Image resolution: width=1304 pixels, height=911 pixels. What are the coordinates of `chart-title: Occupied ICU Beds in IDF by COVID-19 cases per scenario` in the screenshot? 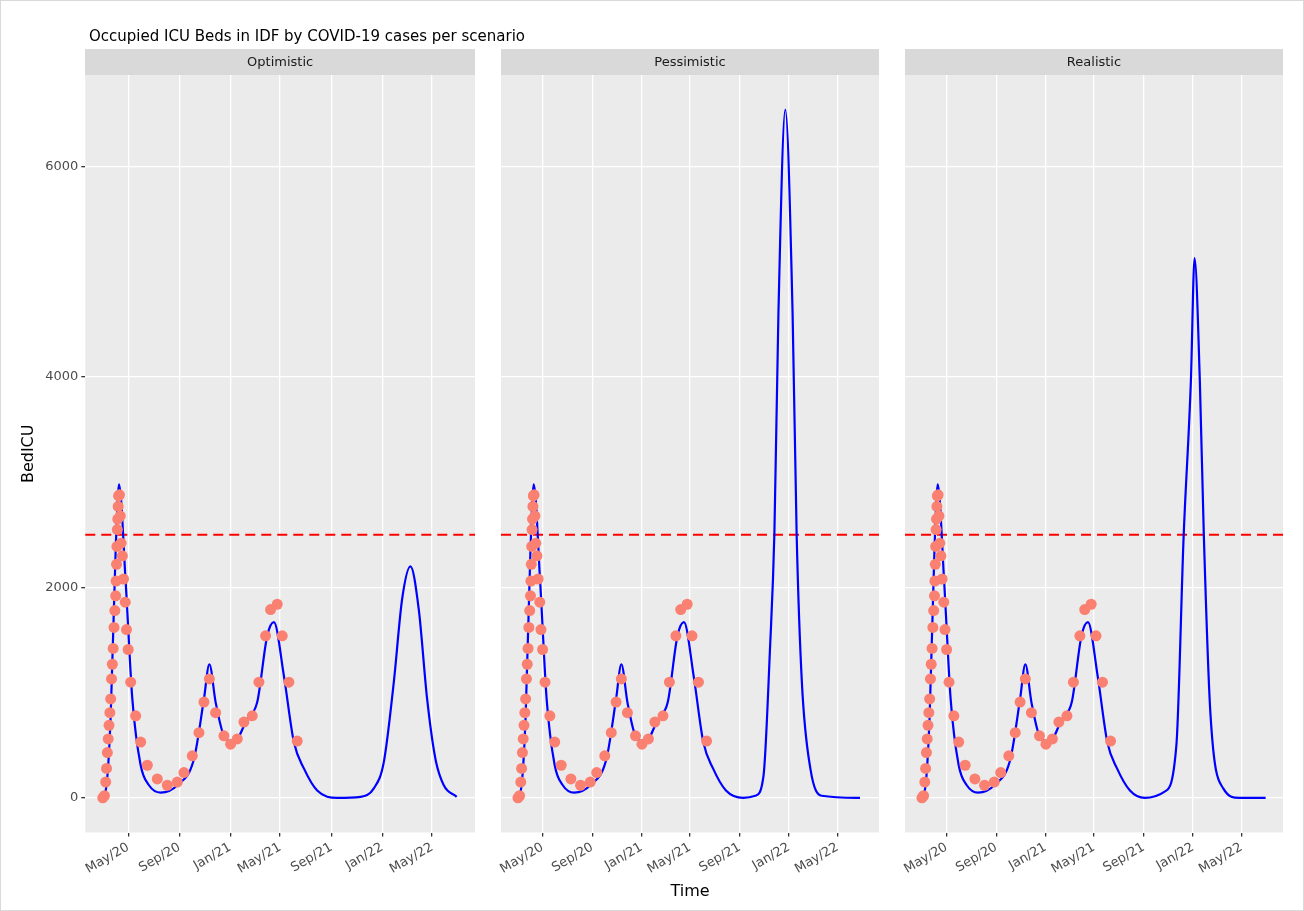 It's located at (307, 36).